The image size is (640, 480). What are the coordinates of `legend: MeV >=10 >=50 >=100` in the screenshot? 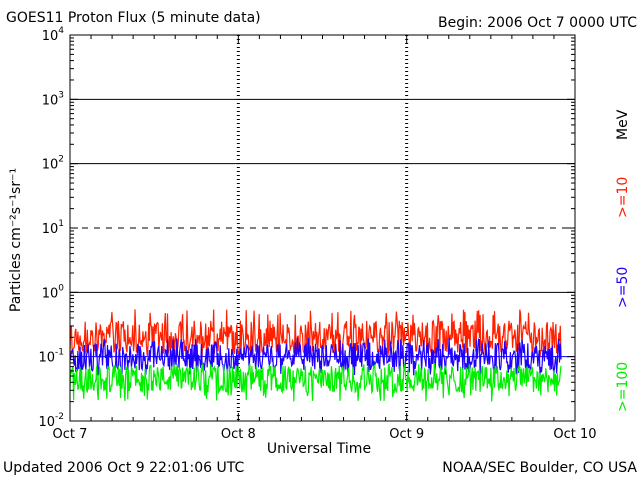 It's located at (623, 260).